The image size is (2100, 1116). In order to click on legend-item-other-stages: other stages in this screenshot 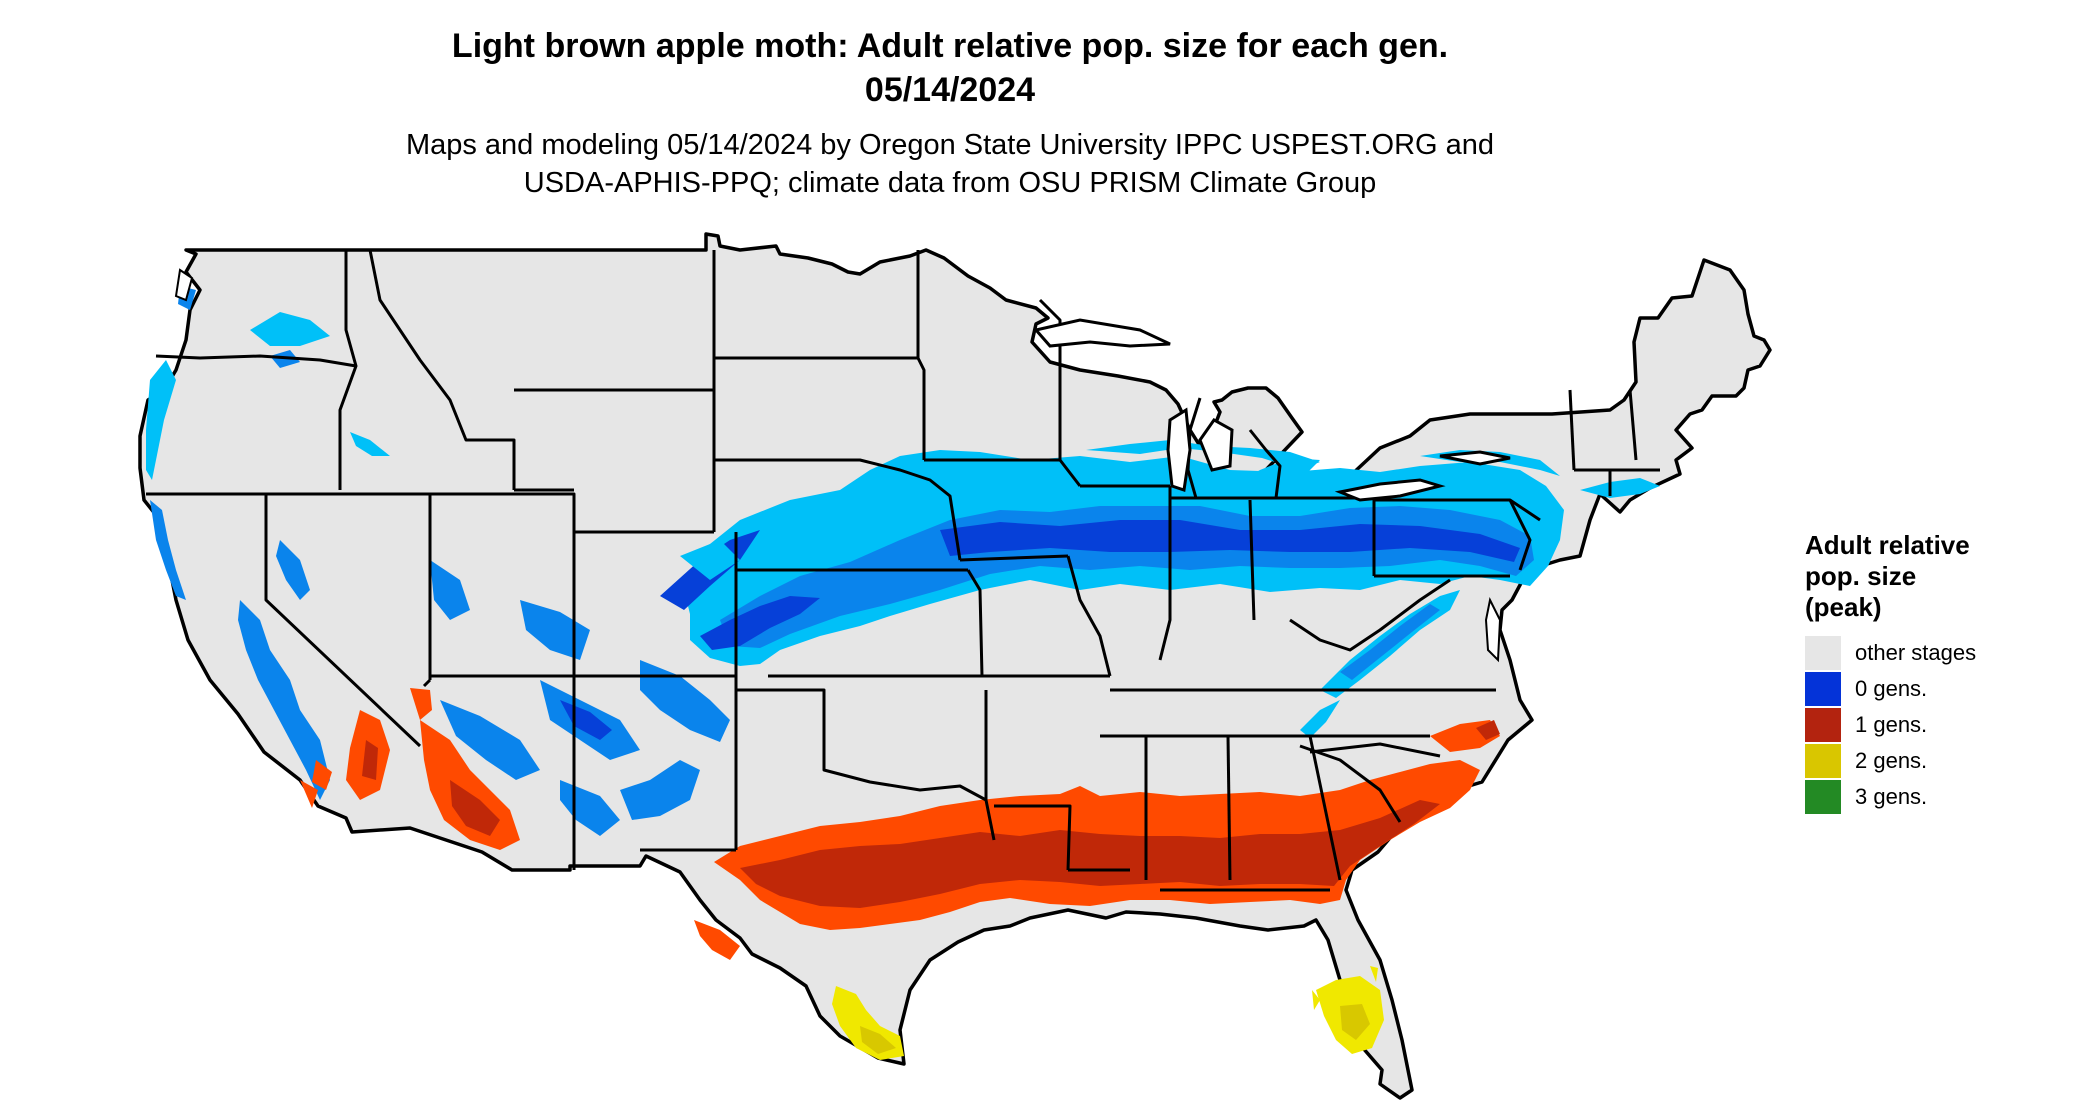, I will do `click(1945, 653)`.